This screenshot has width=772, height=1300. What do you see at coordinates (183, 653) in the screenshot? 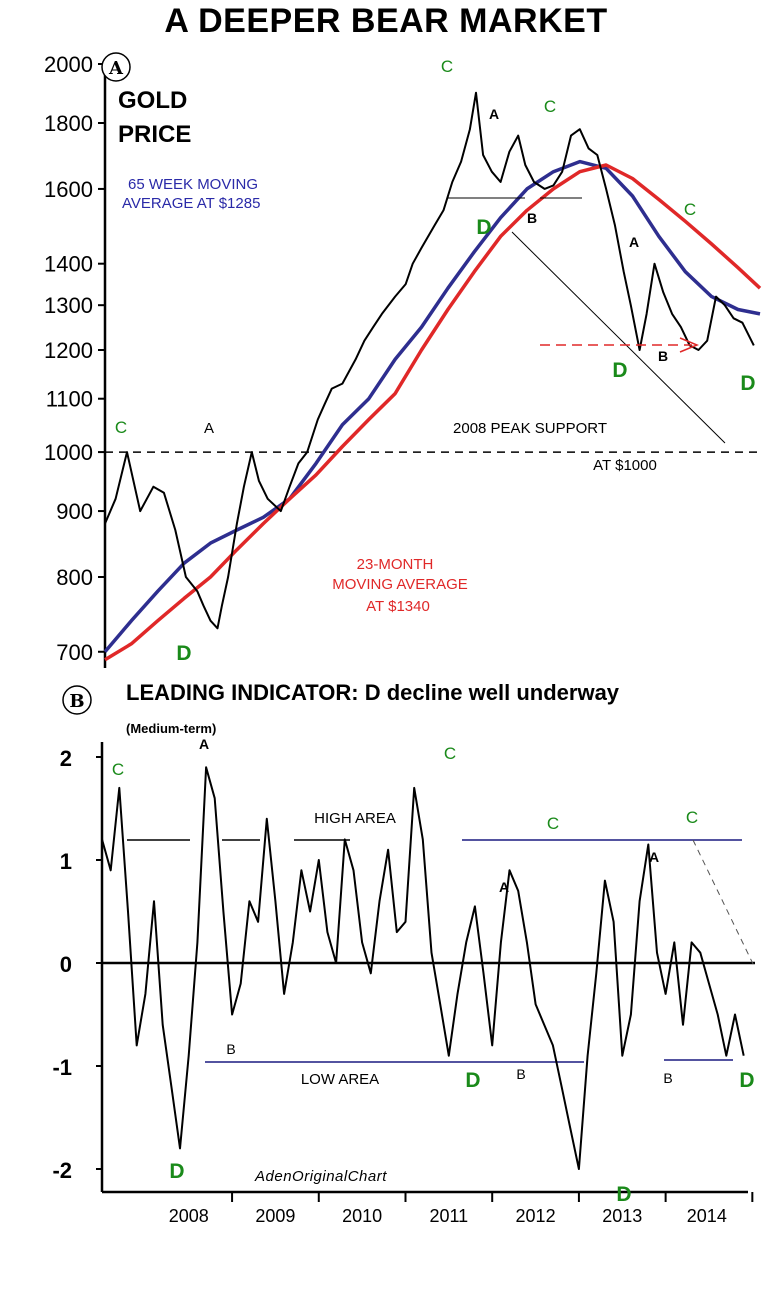
I see `marker-a-d1: D` at bounding box center [183, 653].